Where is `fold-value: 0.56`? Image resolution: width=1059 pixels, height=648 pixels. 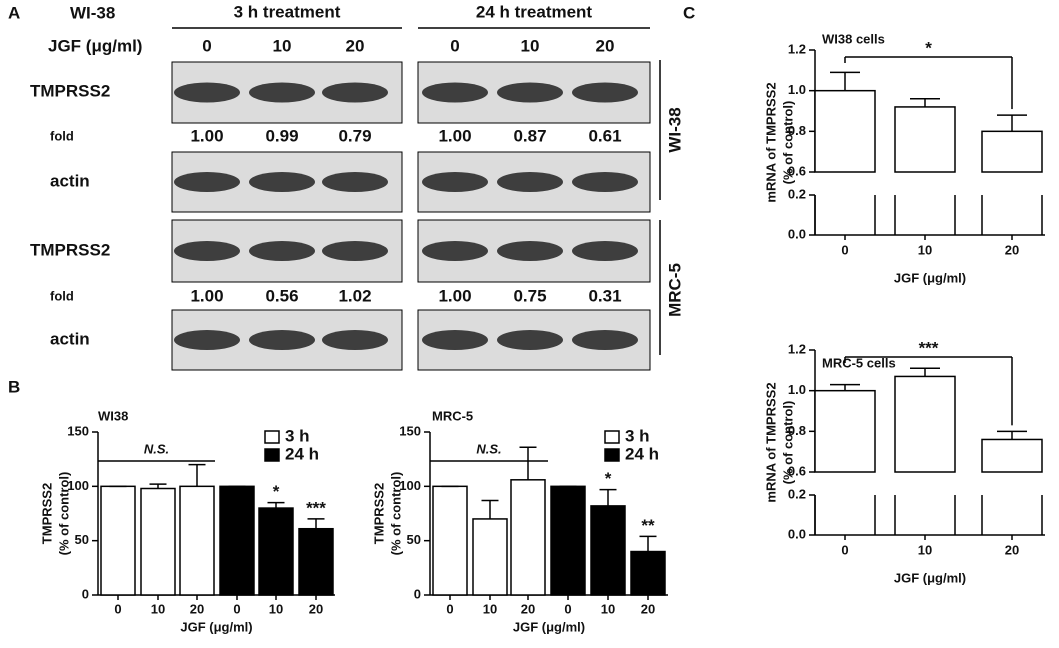
fold-value: 0.56 is located at coordinates (281, 295).